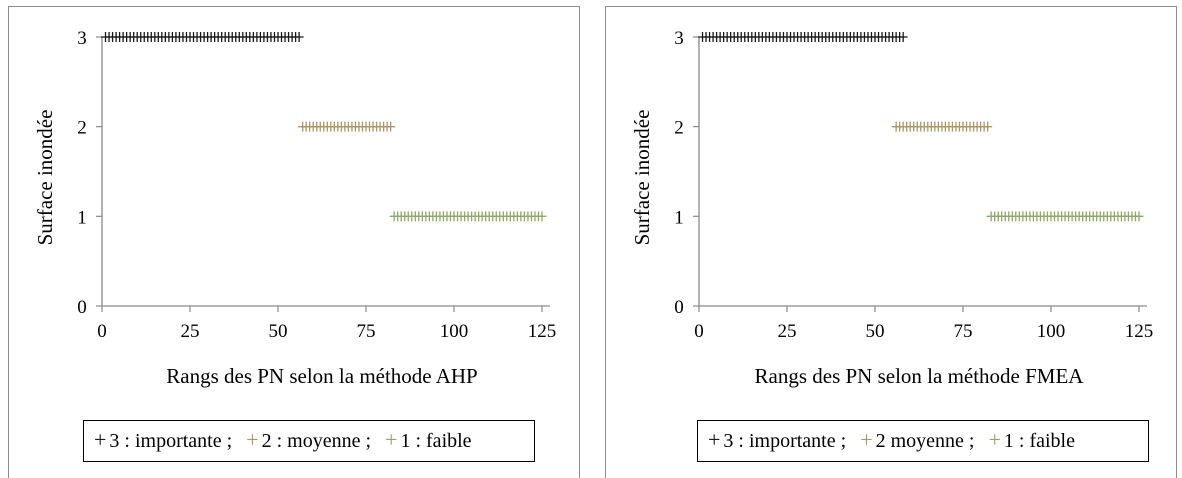 The image size is (1182, 478). I want to click on x-axis-title: Rangs des PN selon la méthode FMEA, so click(920, 376).